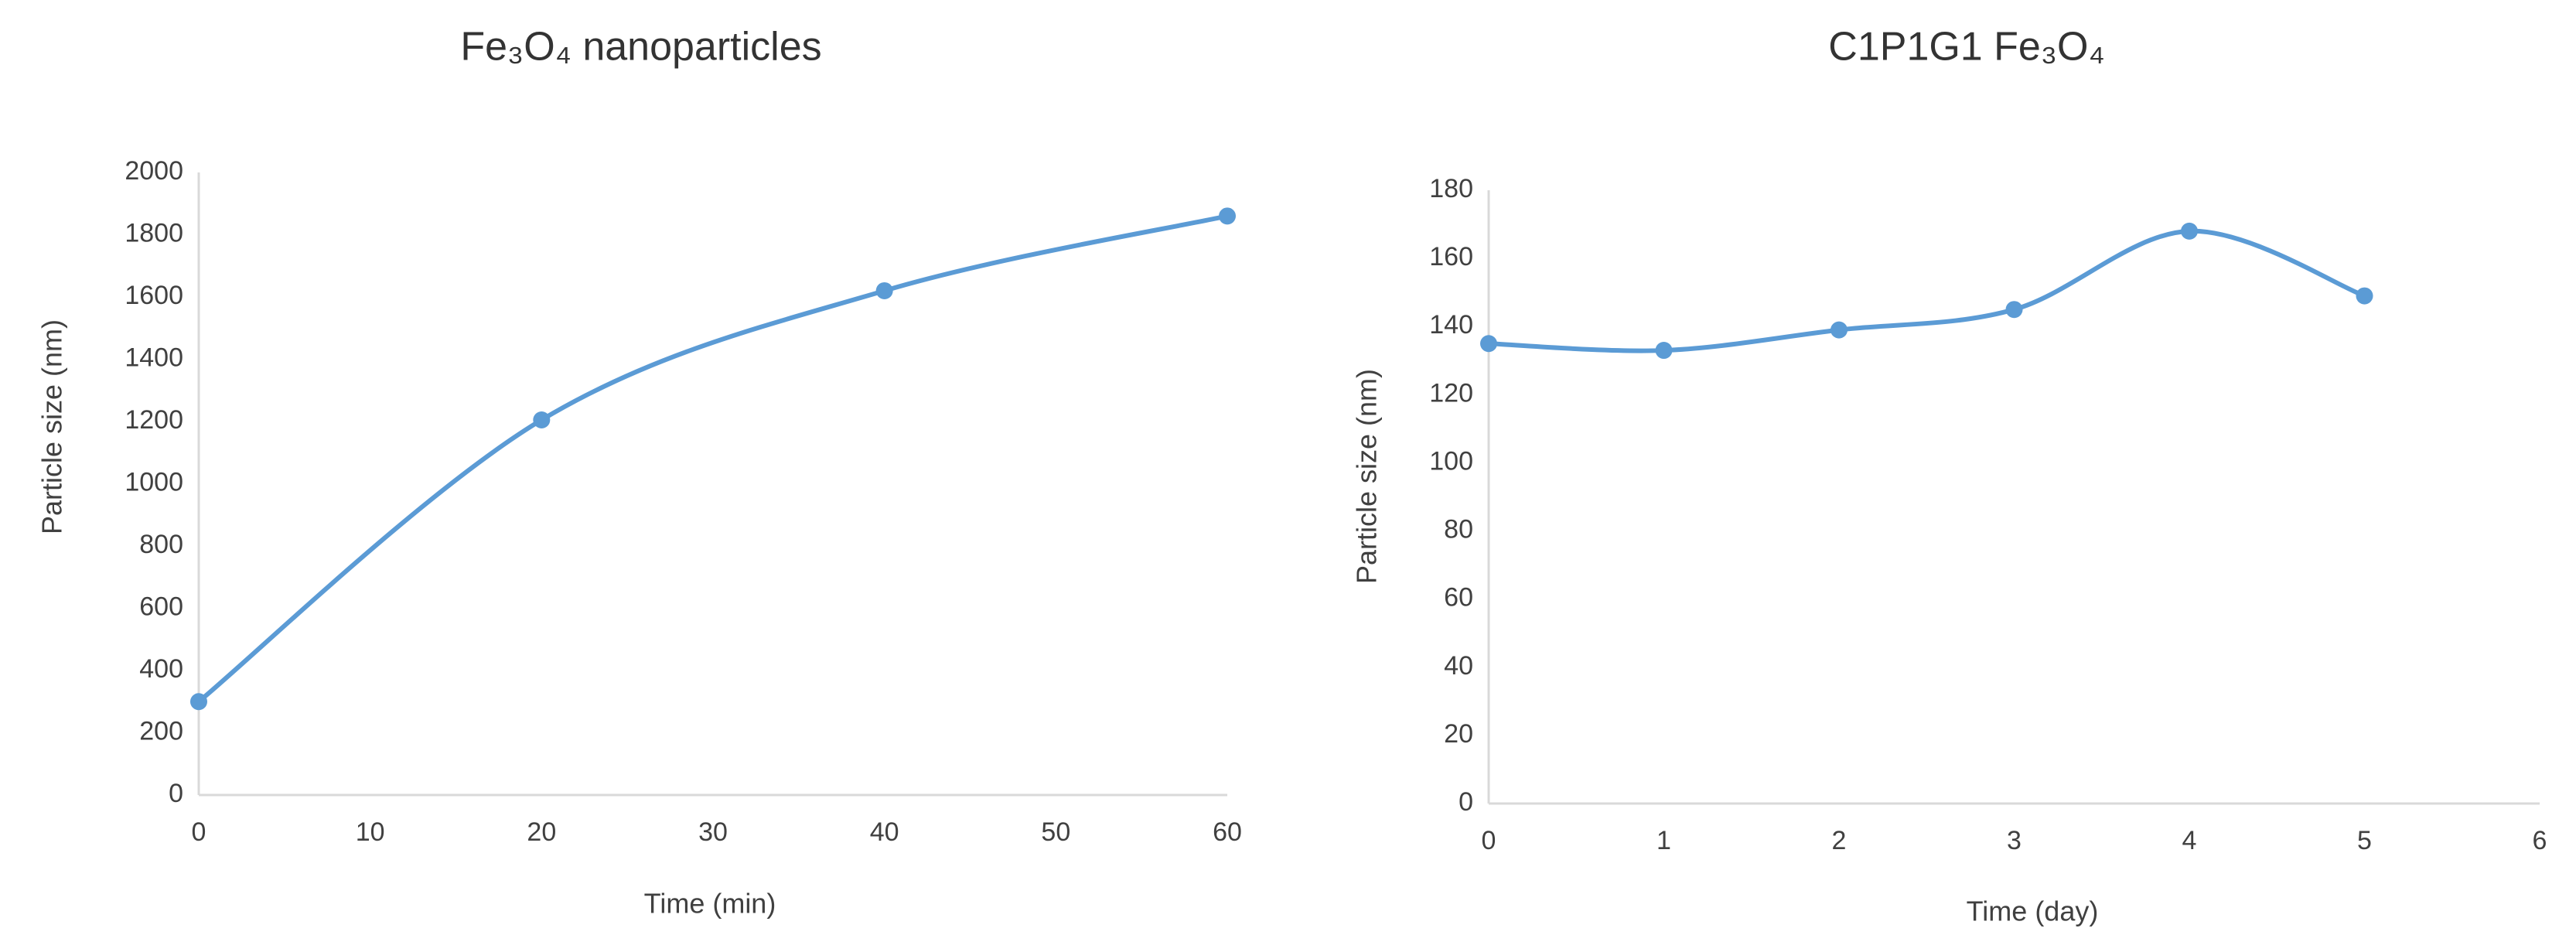  Describe the element at coordinates (1663, 841) in the screenshot. I see `x-tick-label: 1` at that location.